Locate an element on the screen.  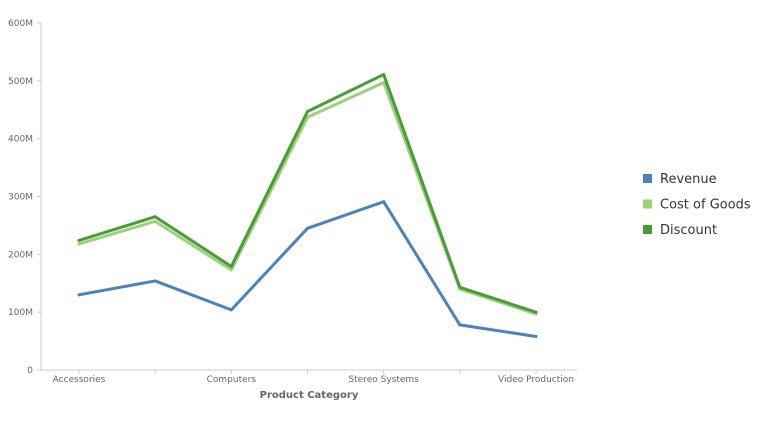
y-tick-label: 500M is located at coordinates (20, 82).